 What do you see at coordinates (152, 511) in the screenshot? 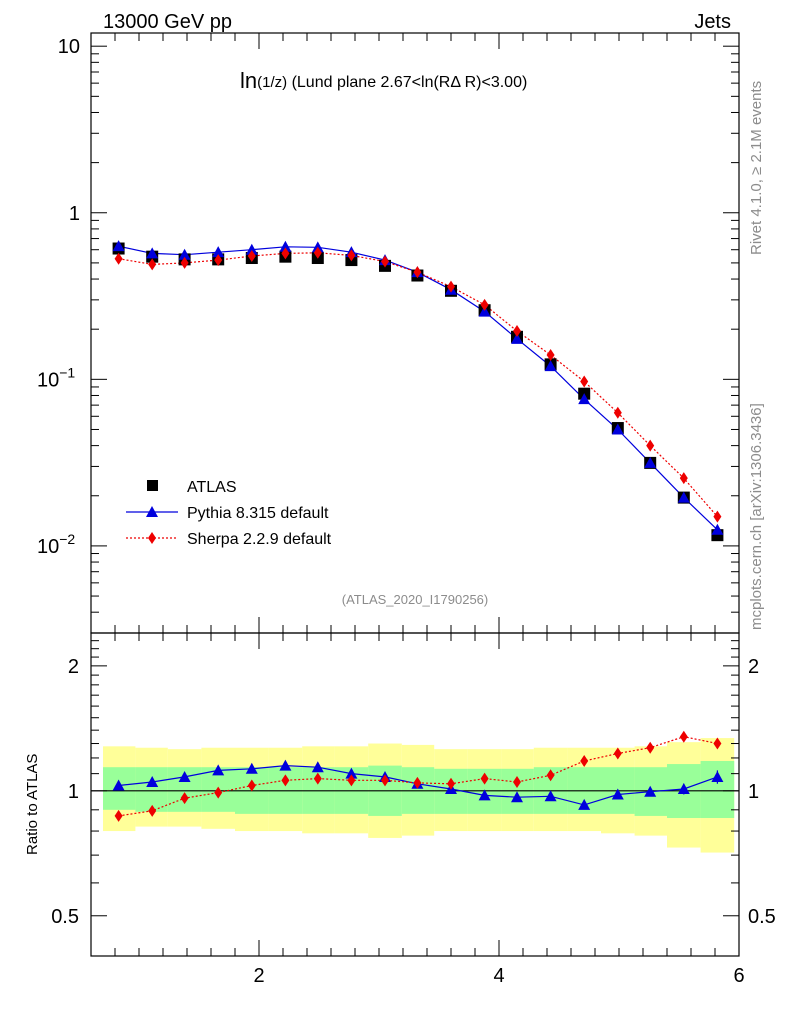
I see `legend-marker-pythia` at bounding box center [152, 511].